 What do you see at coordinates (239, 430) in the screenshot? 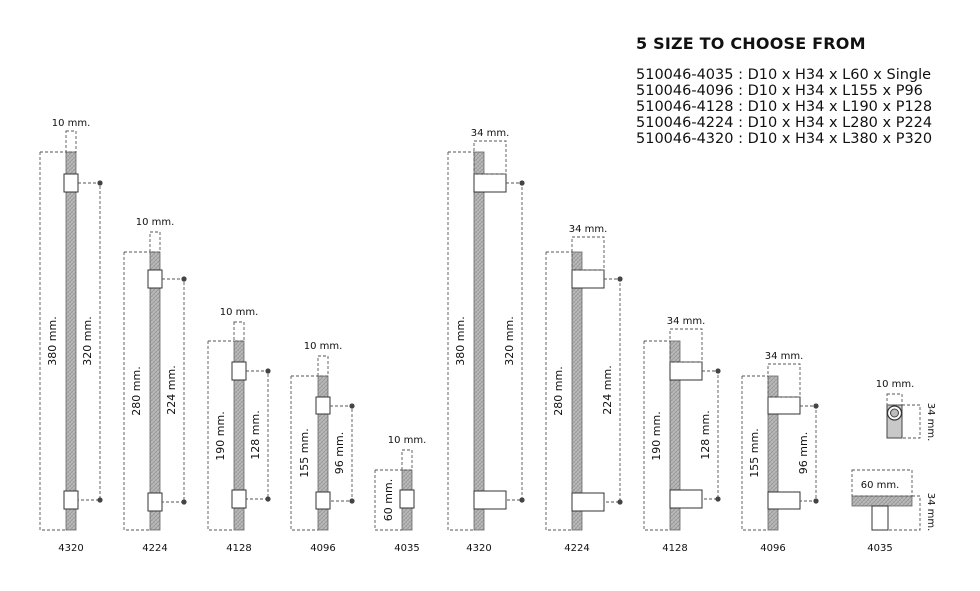
I see `front-view-4128: 10 mm. 190 mm. 128 mm. 4128` at bounding box center [239, 430].